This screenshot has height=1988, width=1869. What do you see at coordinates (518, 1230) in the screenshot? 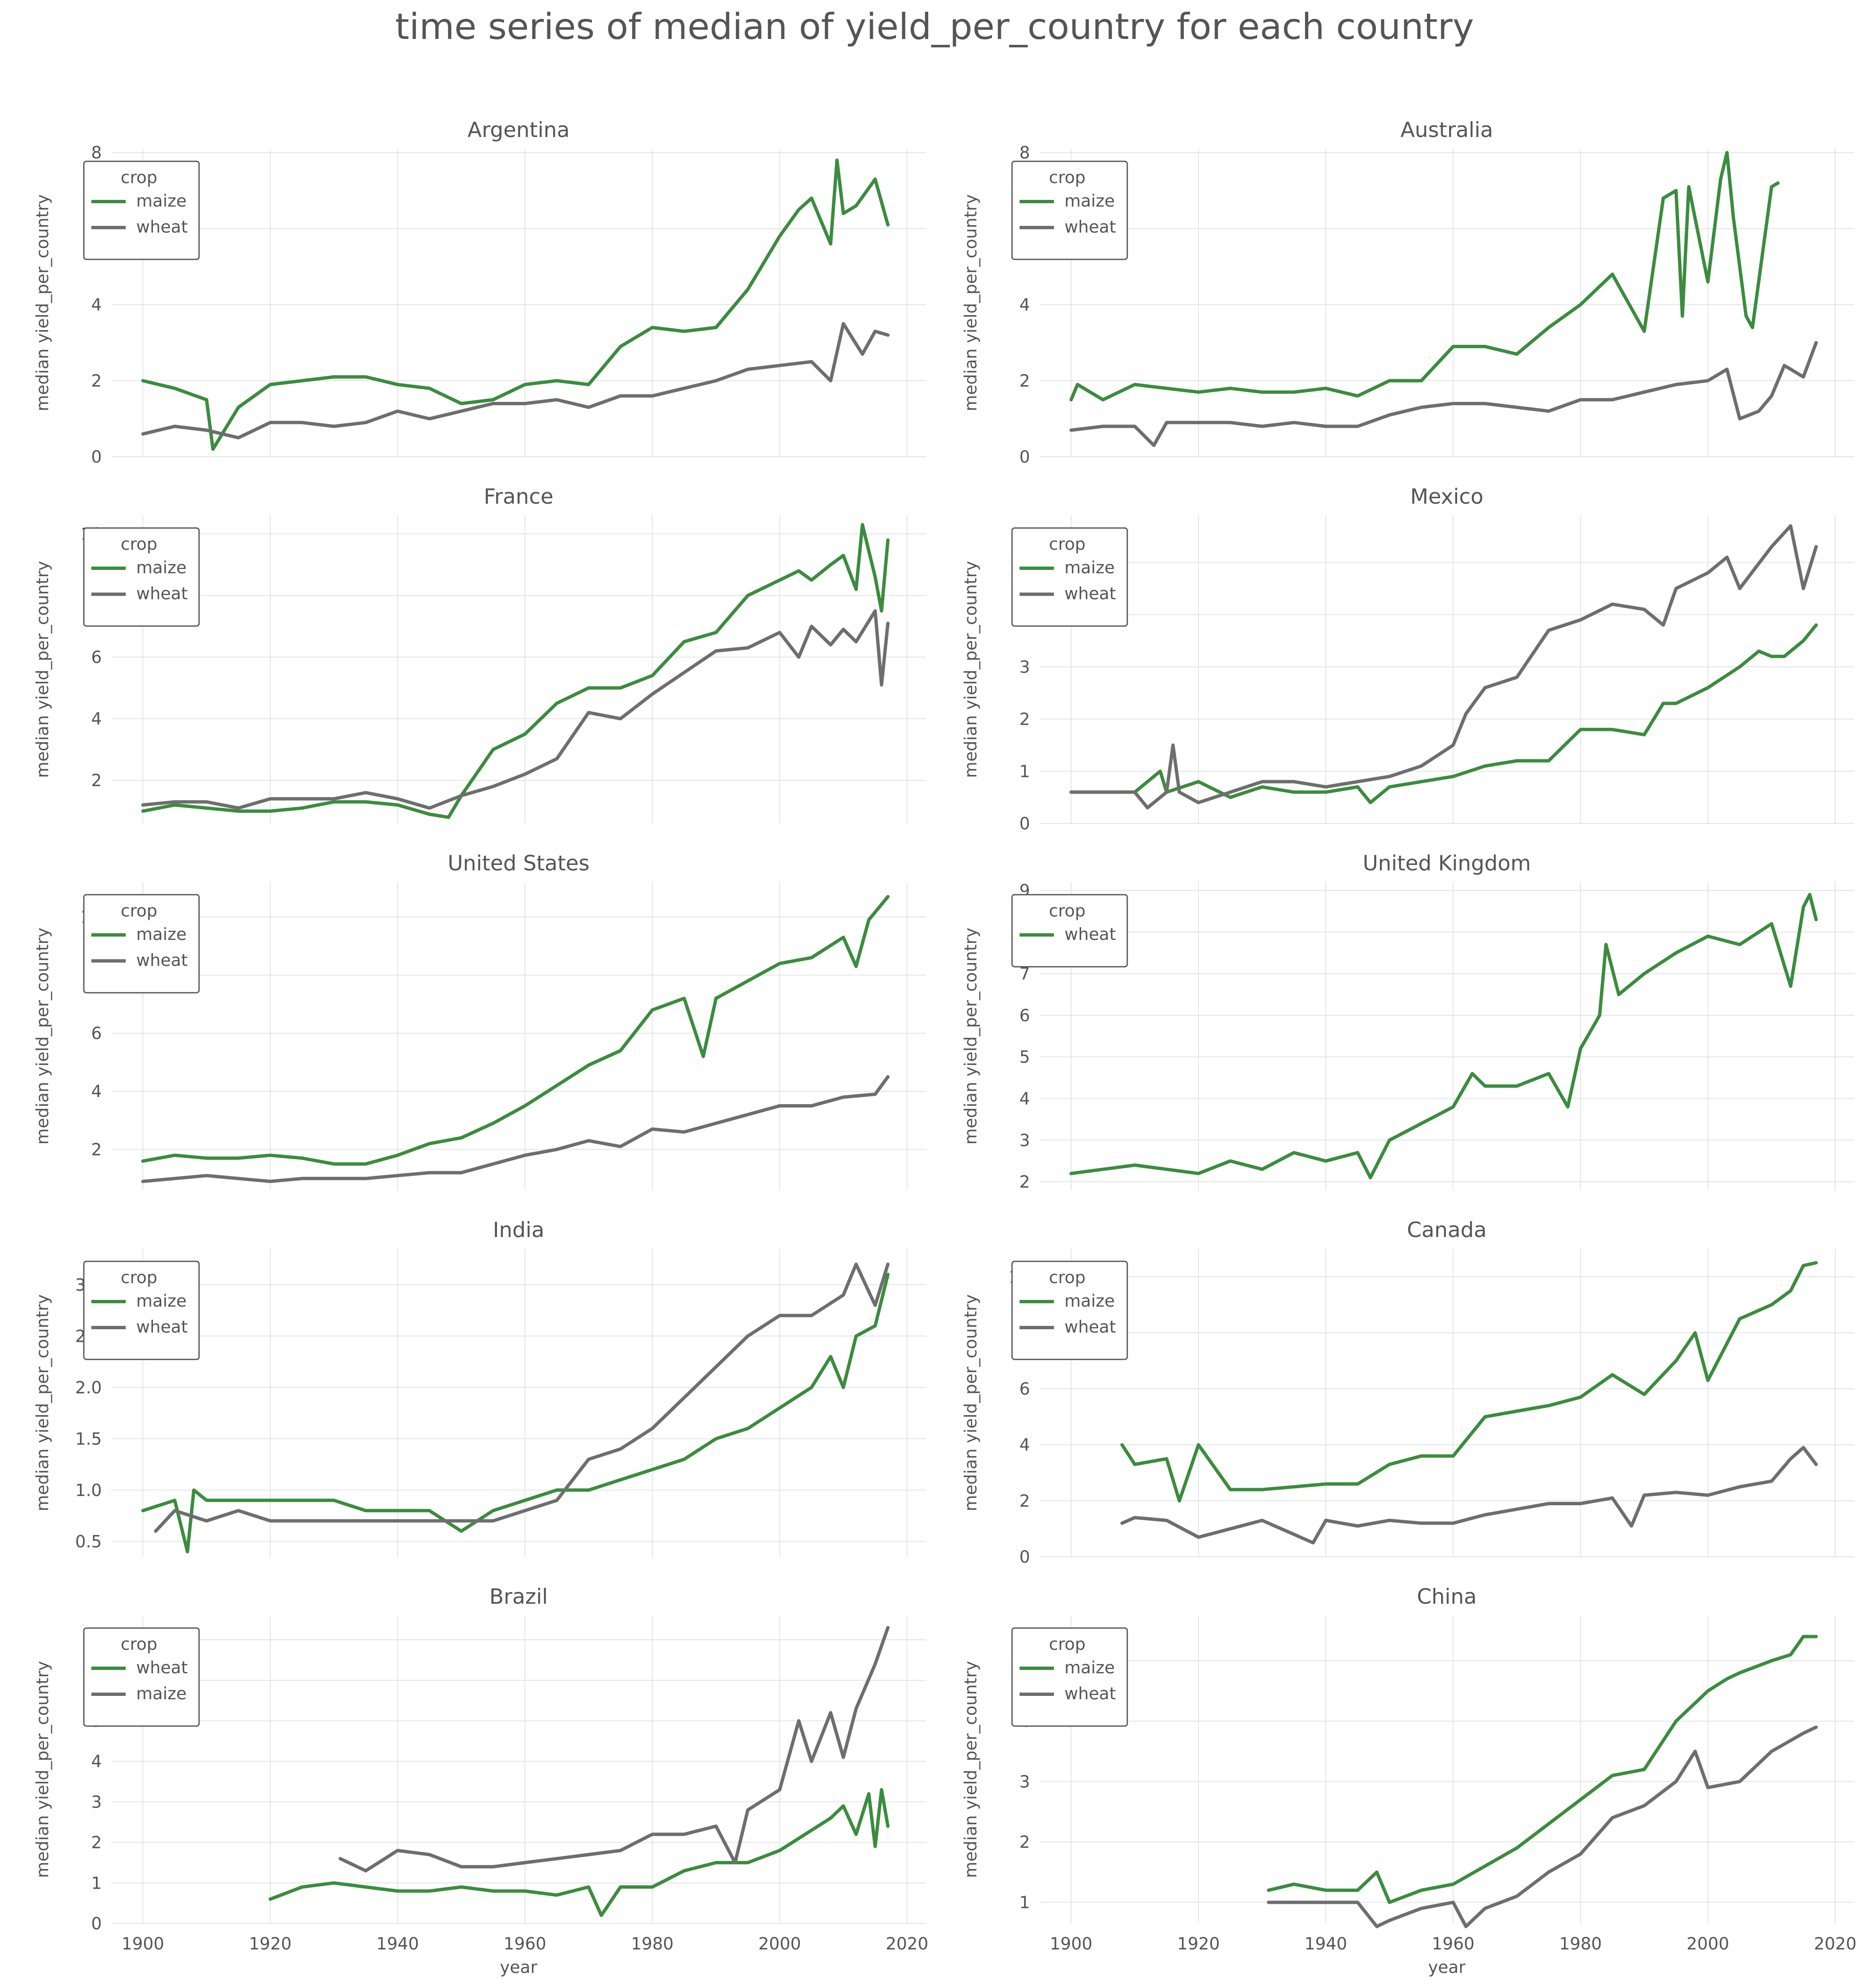
I see `panel-title: India` at bounding box center [518, 1230].